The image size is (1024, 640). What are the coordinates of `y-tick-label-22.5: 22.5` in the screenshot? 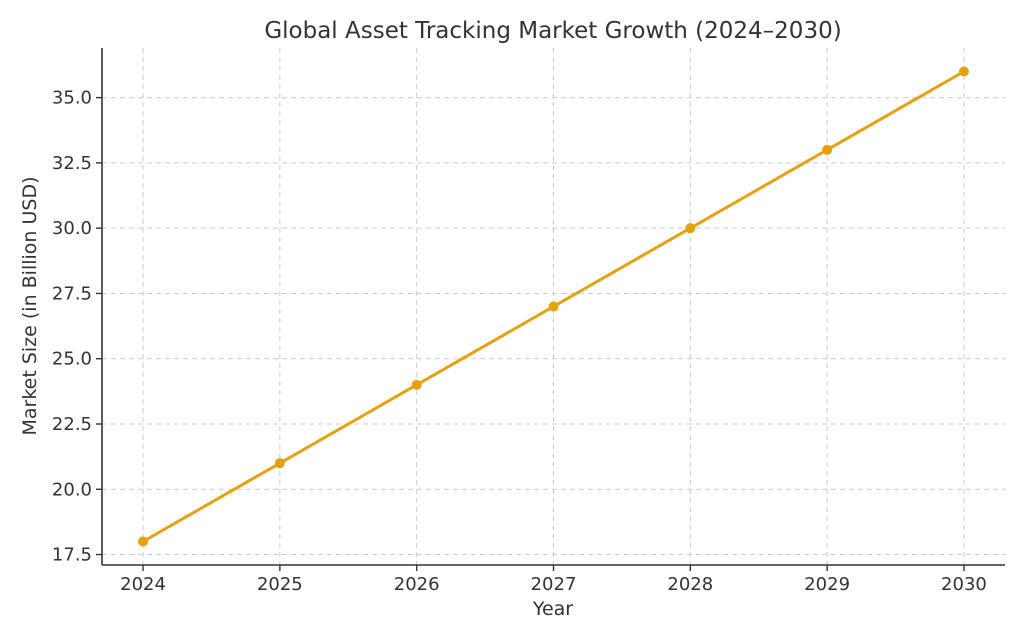 It's located at (72, 424).